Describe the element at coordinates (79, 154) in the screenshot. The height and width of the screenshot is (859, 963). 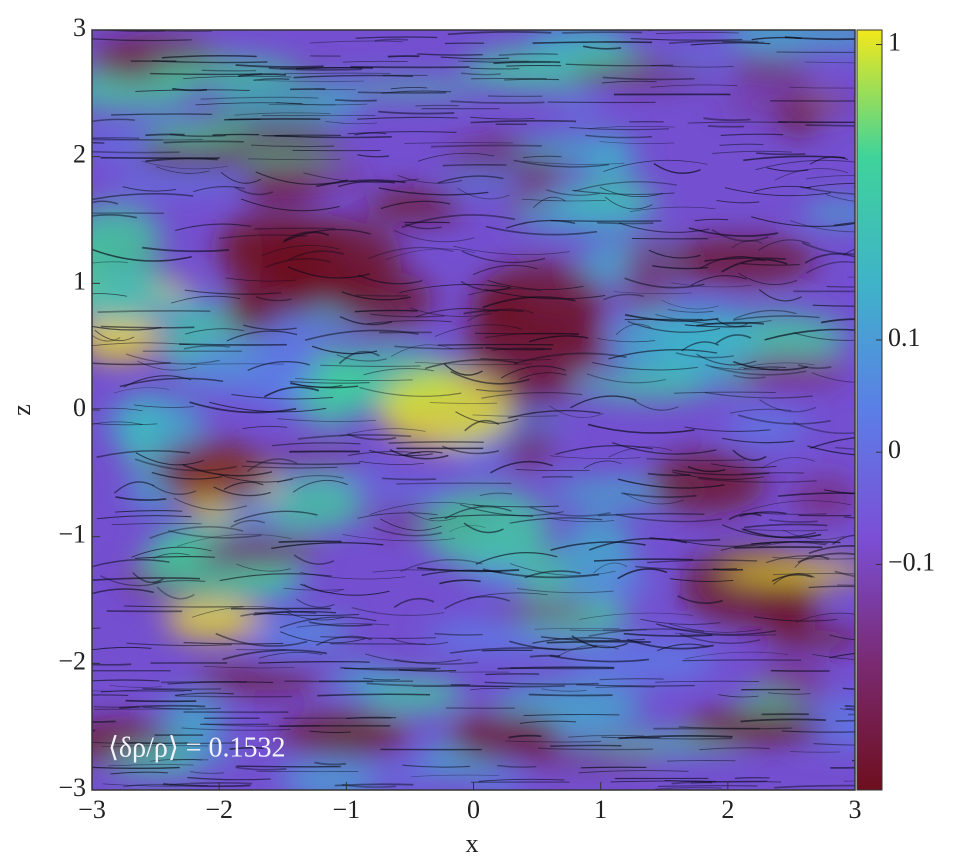
I see `y-tick-label: 2` at that location.